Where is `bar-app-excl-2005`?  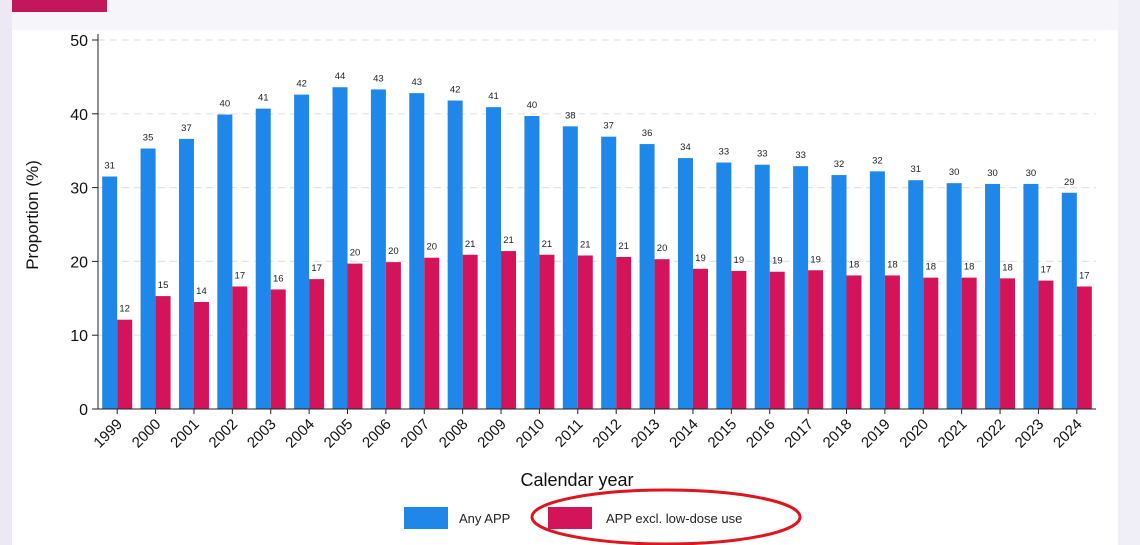
bar-app-excl-2005 is located at coordinates (355, 336).